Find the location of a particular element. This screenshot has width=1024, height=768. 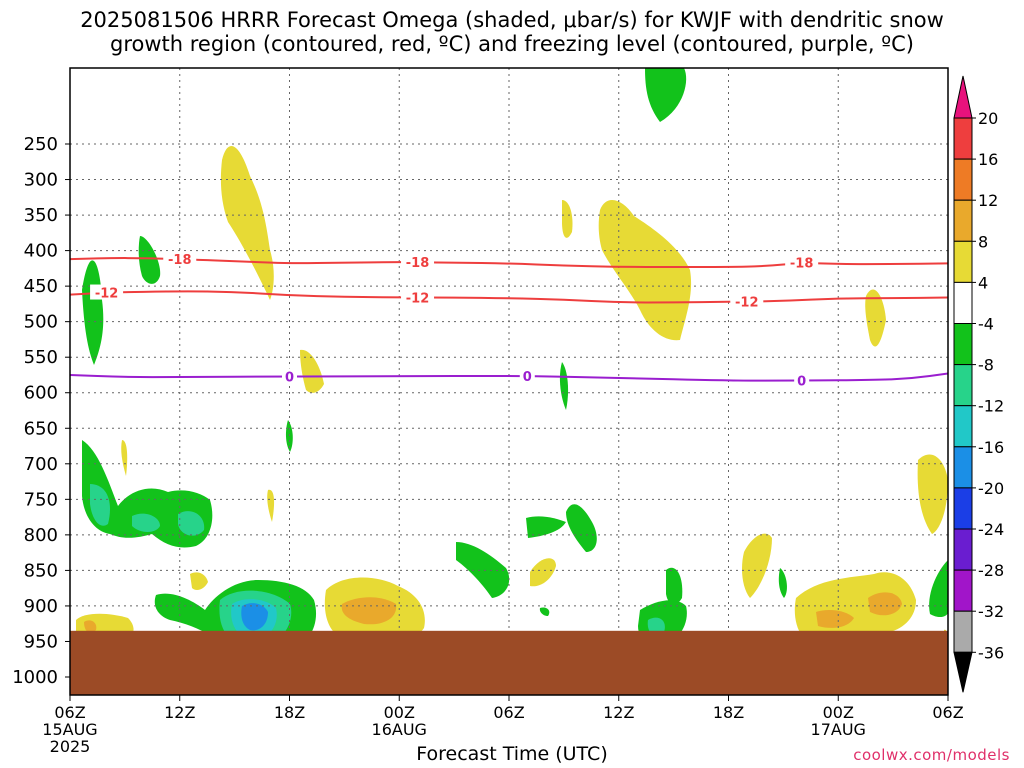

contour-freezing_level is located at coordinates (509, 377).